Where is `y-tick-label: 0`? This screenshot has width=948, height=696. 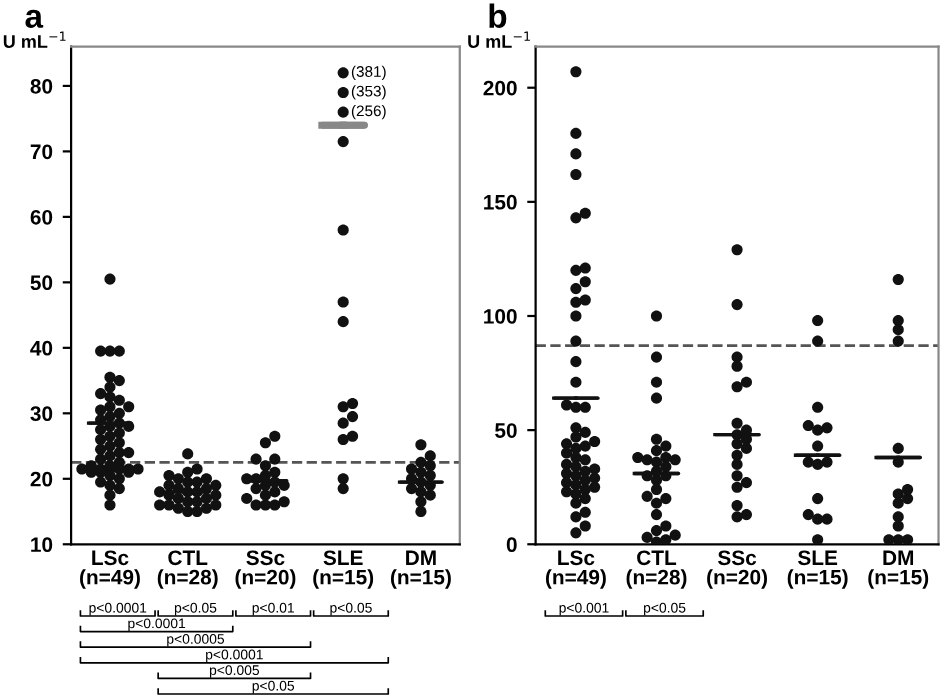 y-tick-label: 0 is located at coordinates (511, 545).